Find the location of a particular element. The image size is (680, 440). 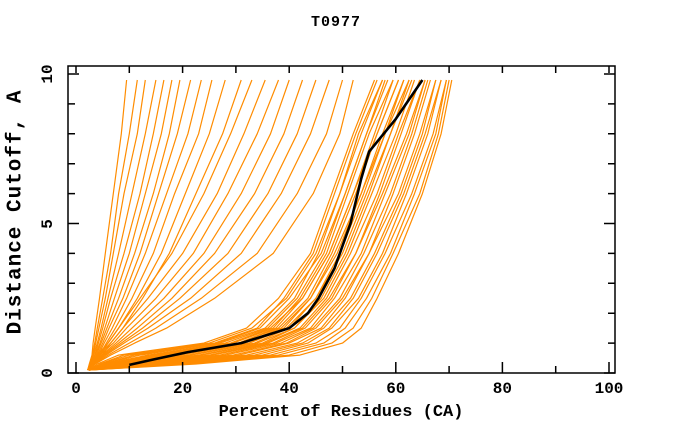

x-tick-label-100: 100 is located at coordinates (609, 389).